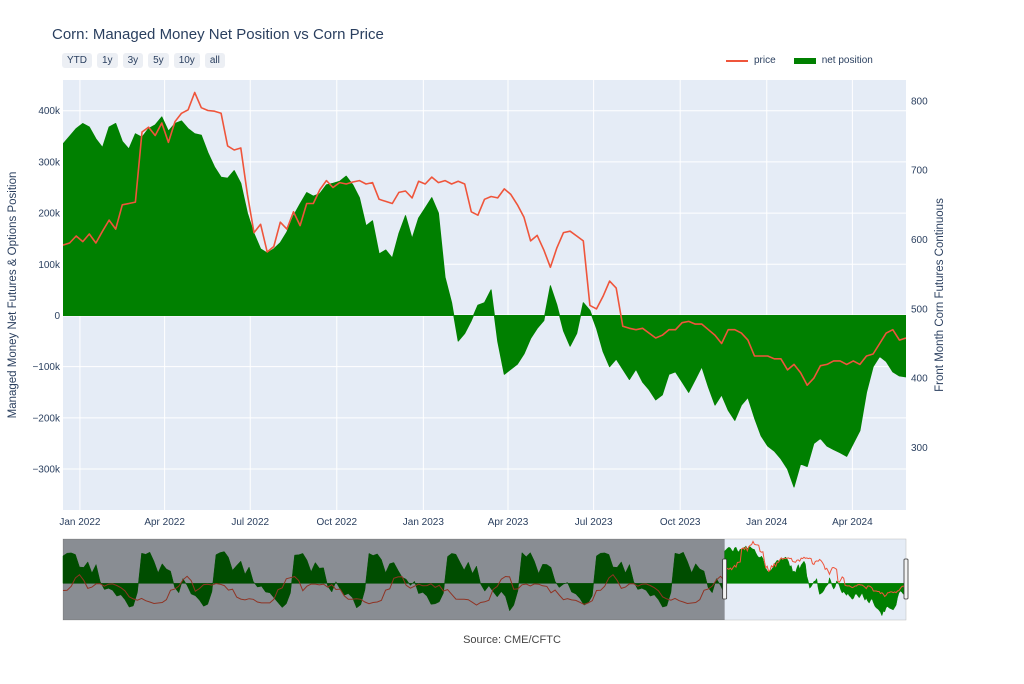 Image resolution: width=1024 pixels, height=684 pixels. What do you see at coordinates (940, 295) in the screenshot?
I see `y-right-axis-title: Front Month Corn Futures Continuous` at bounding box center [940, 295].